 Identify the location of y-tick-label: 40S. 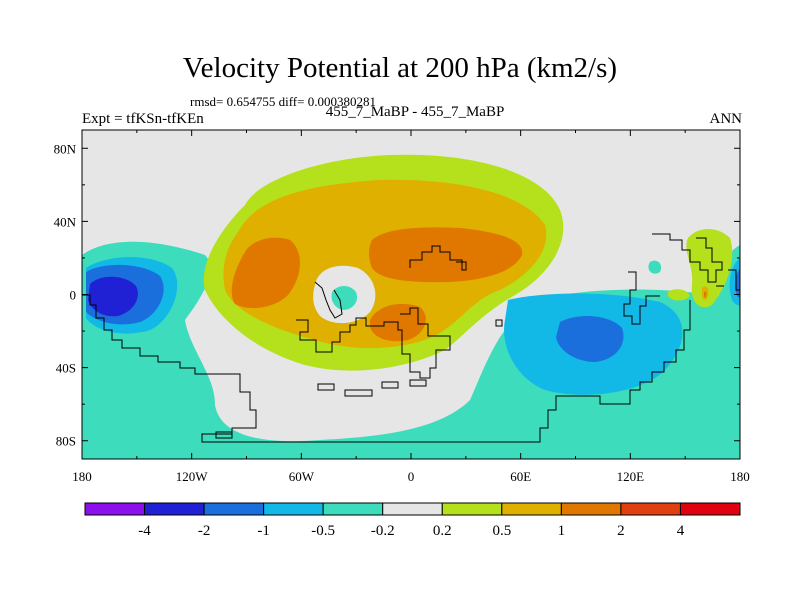
(66, 368).